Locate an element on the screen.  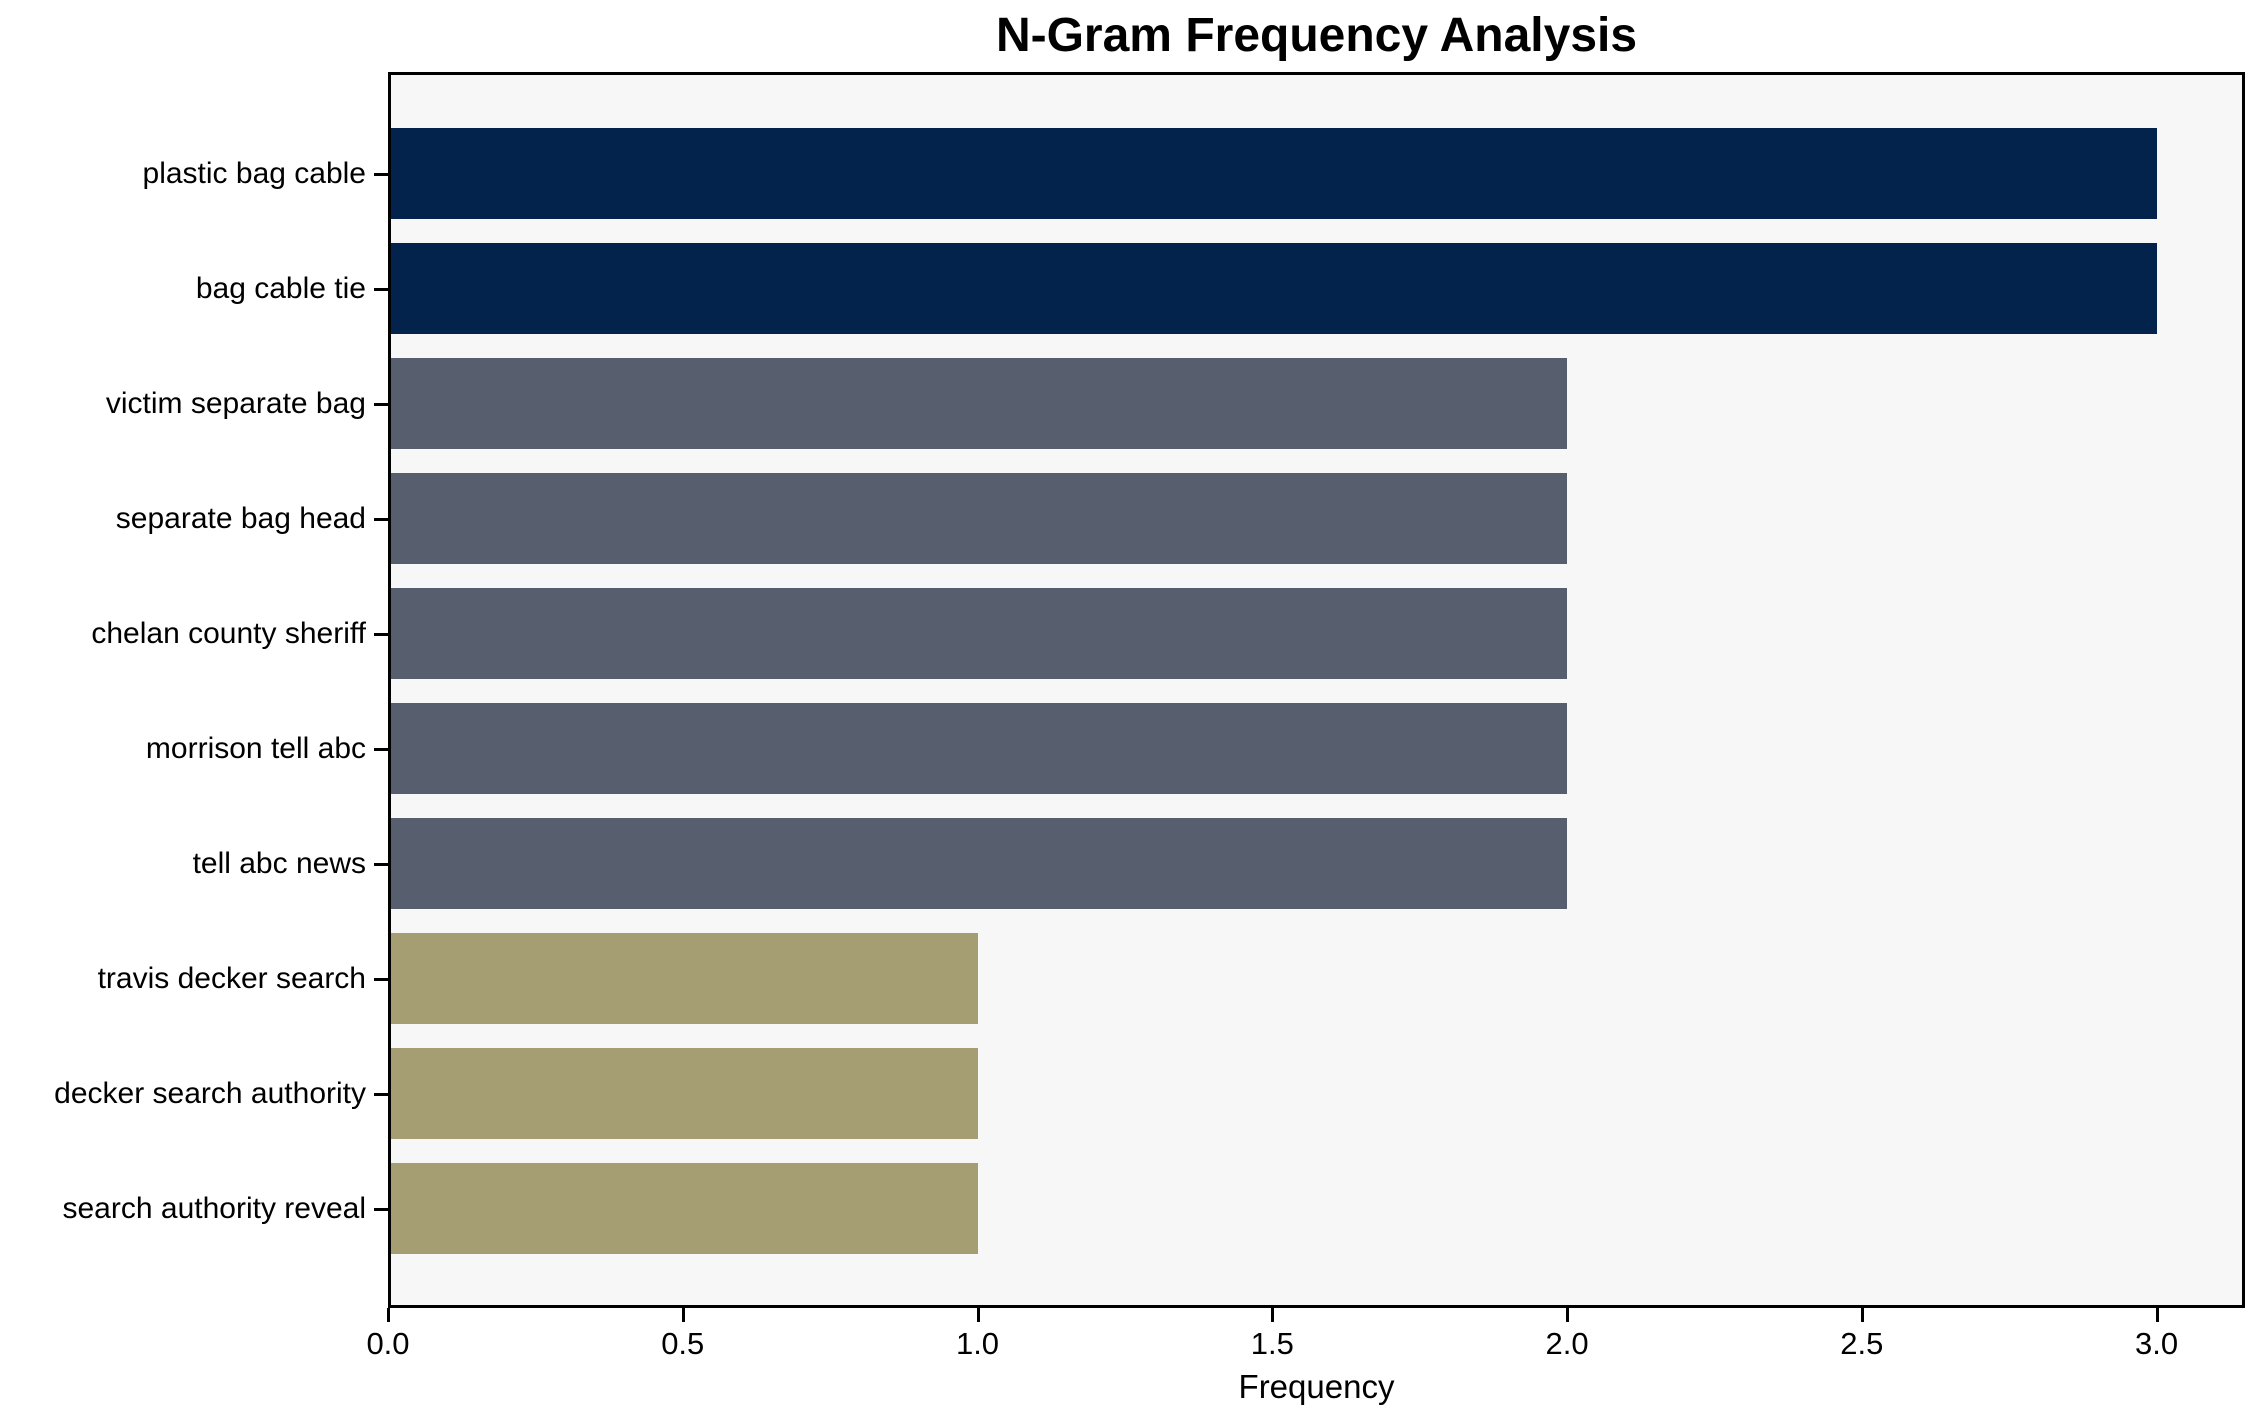
bar-morrison-tell-abc is located at coordinates (977, 748).